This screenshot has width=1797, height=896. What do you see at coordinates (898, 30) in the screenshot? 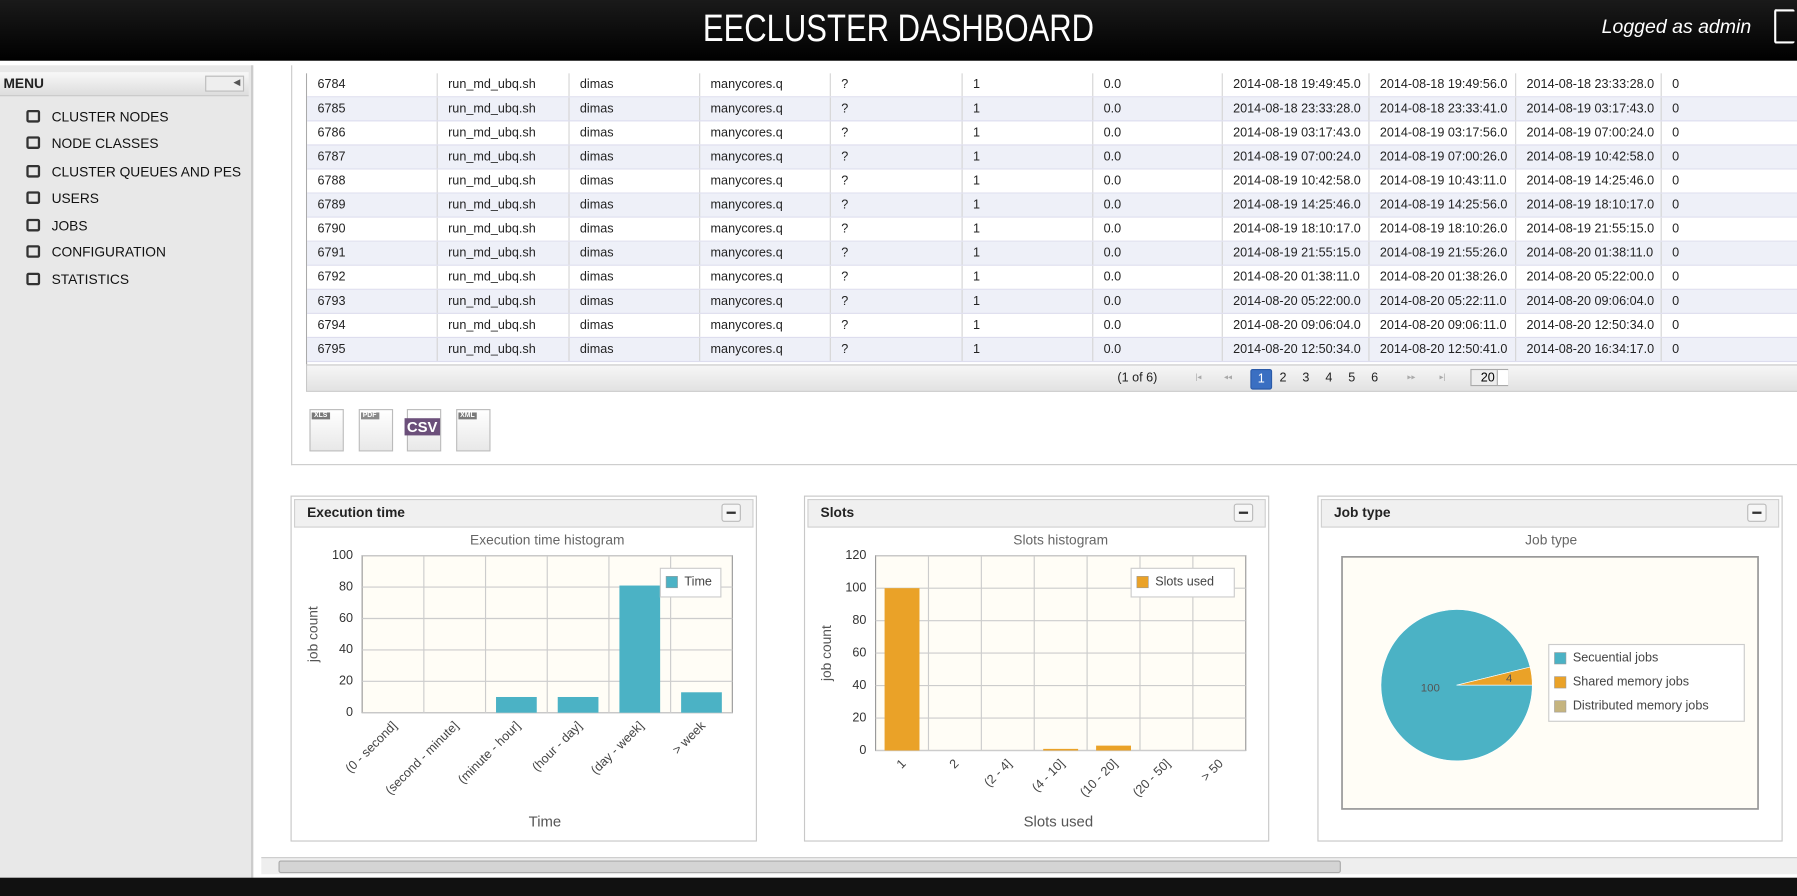
I see `header: EECLUSTER DASHBOARD Logged as admin` at bounding box center [898, 30].